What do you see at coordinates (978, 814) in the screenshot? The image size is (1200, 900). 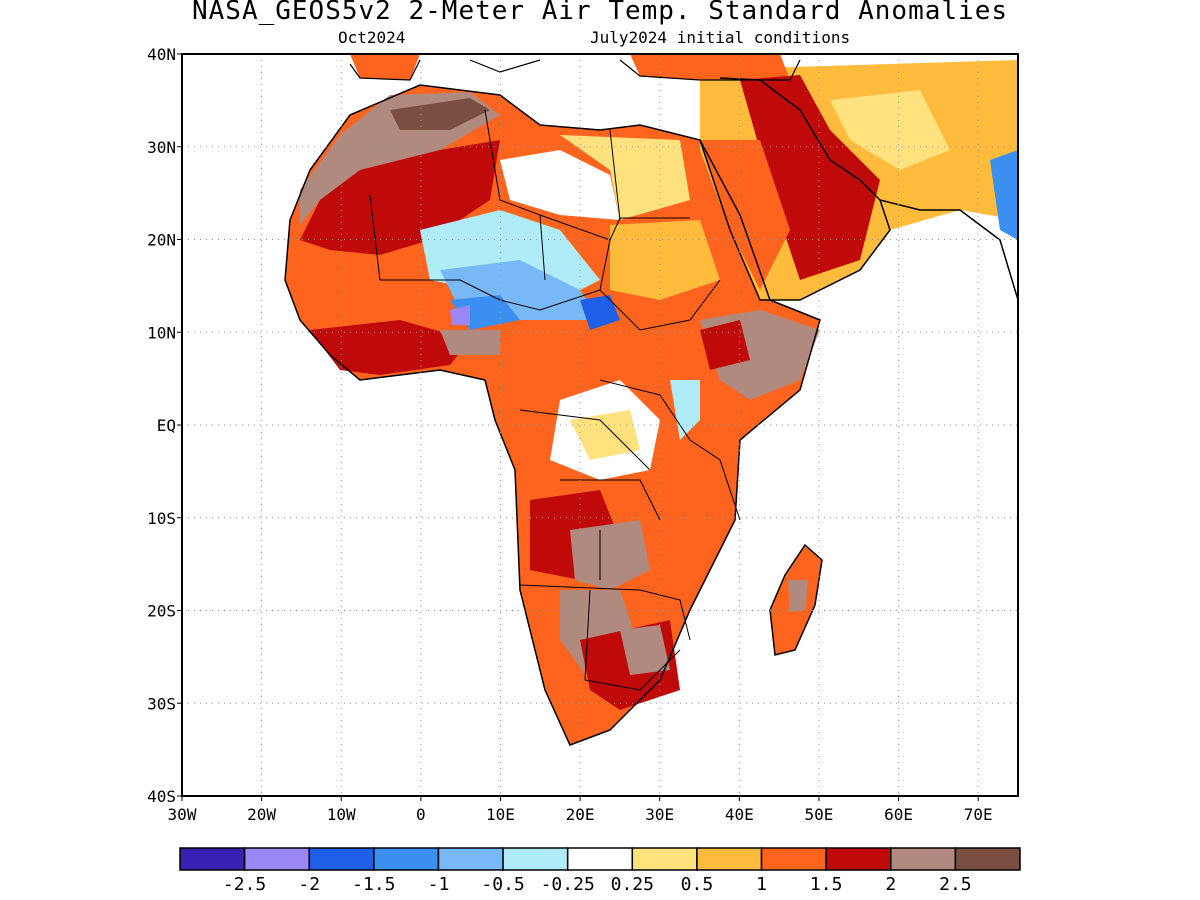 I see `lon-label: 70E` at bounding box center [978, 814].